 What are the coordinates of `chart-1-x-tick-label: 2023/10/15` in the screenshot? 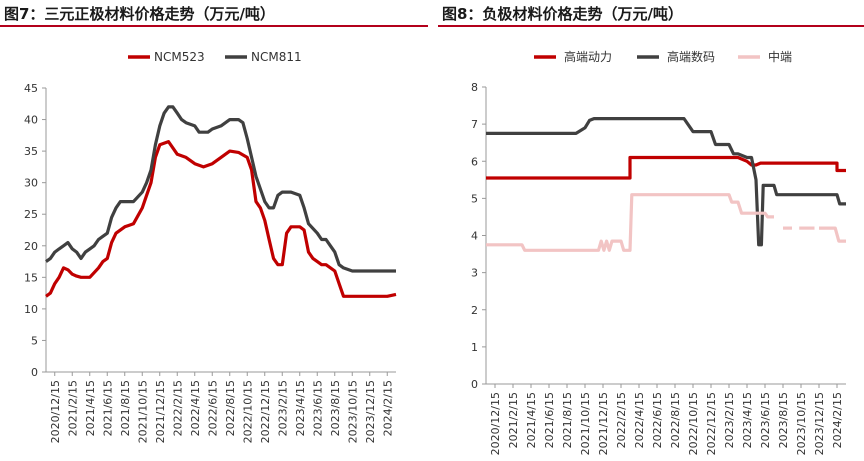 It's located at (352, 411).